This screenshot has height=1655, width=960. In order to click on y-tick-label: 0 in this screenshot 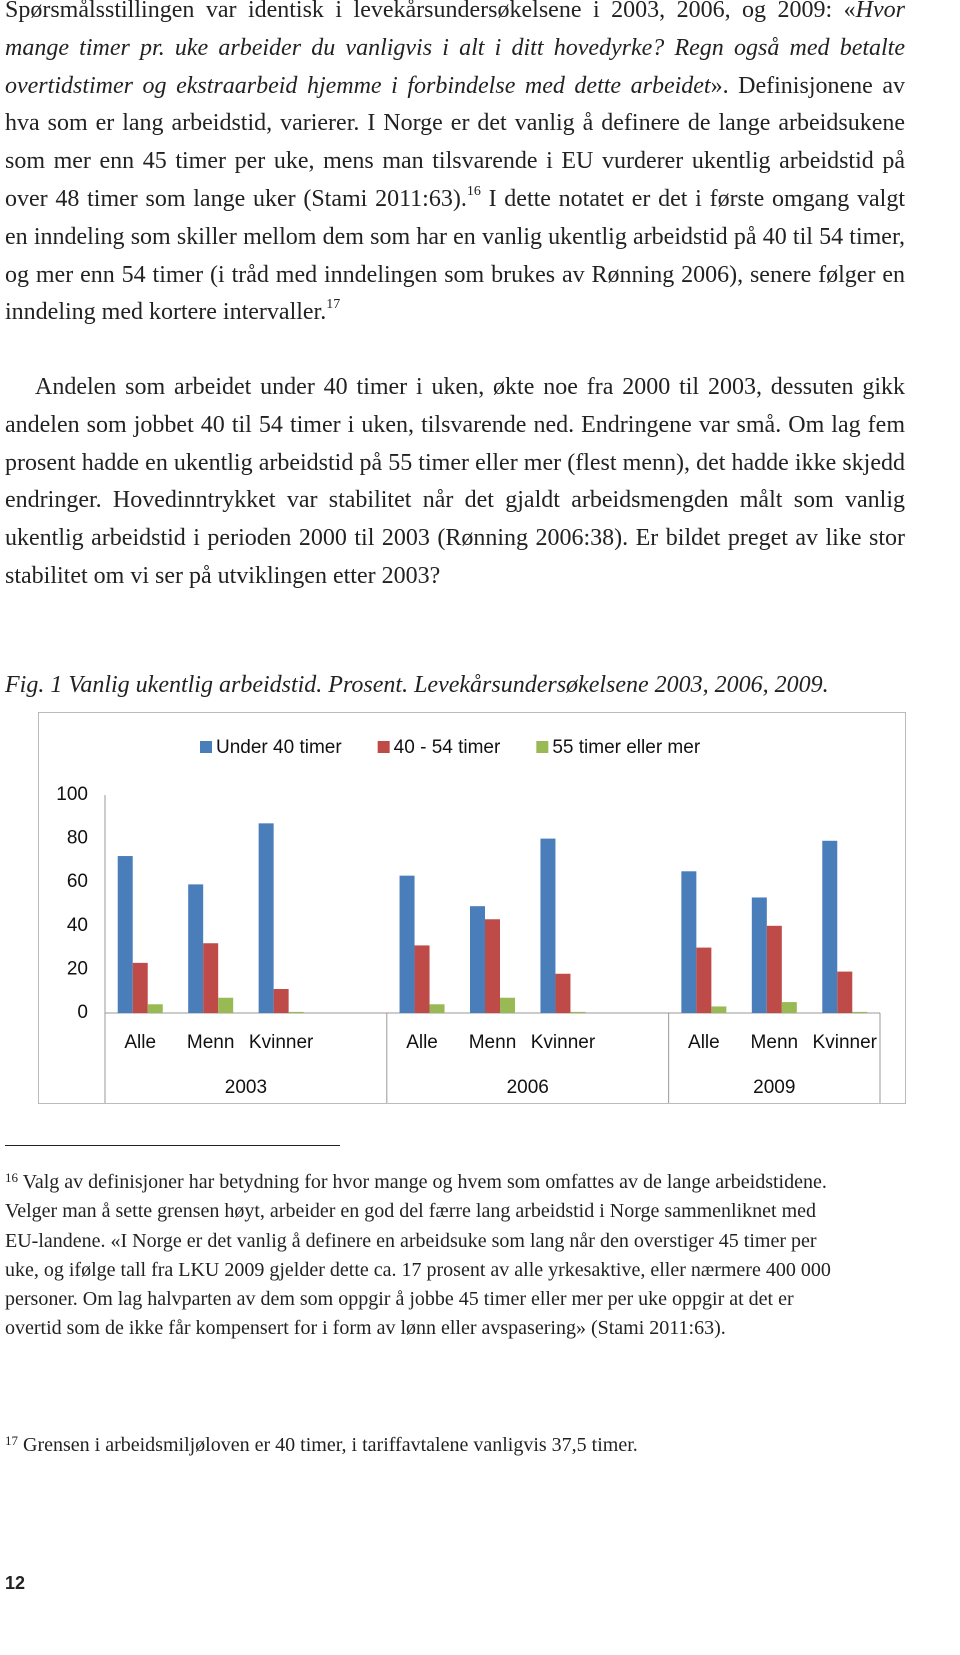, I will do `click(82, 1012)`.